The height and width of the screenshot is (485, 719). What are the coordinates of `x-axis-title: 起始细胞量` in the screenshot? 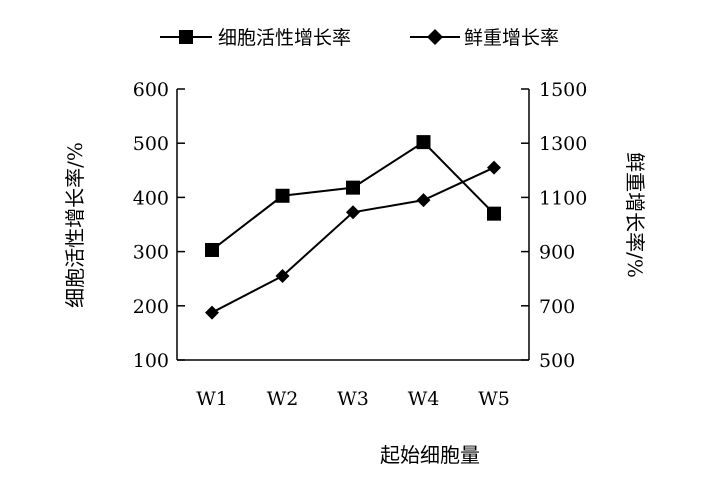 It's located at (430, 455).